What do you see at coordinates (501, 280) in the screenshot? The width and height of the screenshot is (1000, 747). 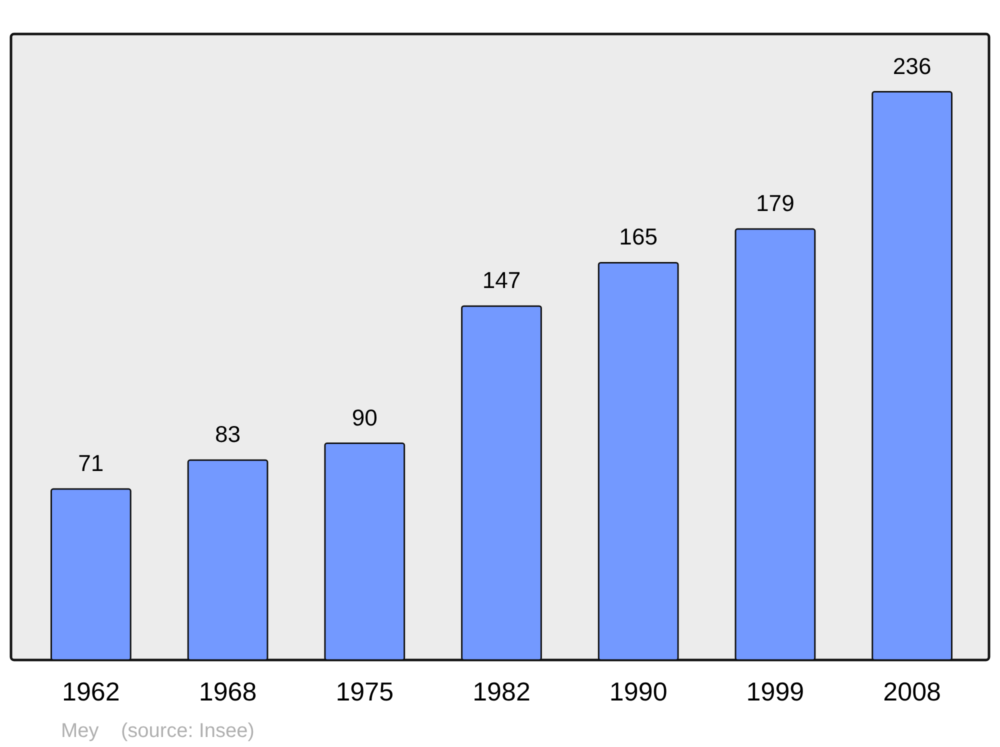 I see `data-label: 147` at bounding box center [501, 280].